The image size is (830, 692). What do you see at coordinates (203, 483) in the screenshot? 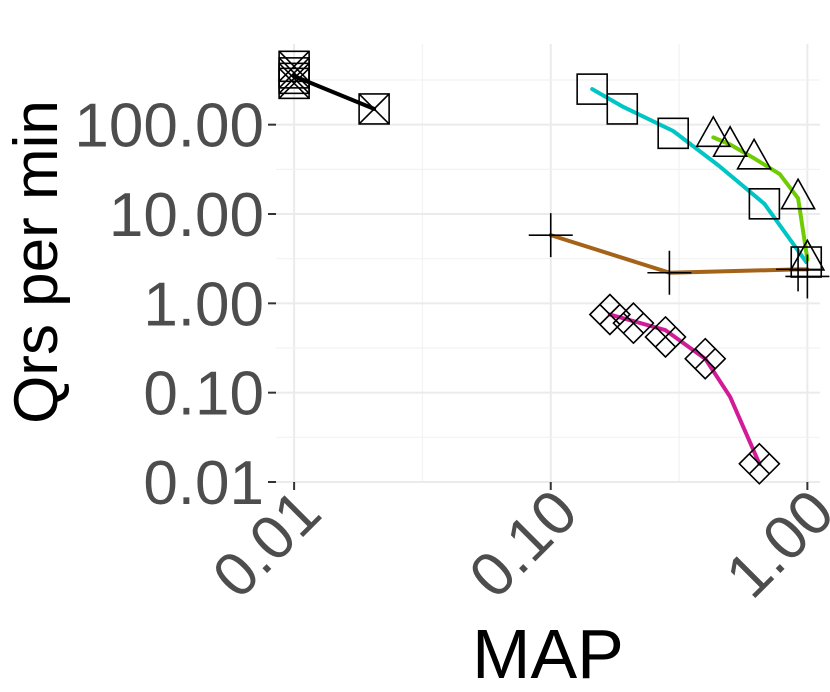
I see `y-tick-label: 0.01` at bounding box center [203, 483].